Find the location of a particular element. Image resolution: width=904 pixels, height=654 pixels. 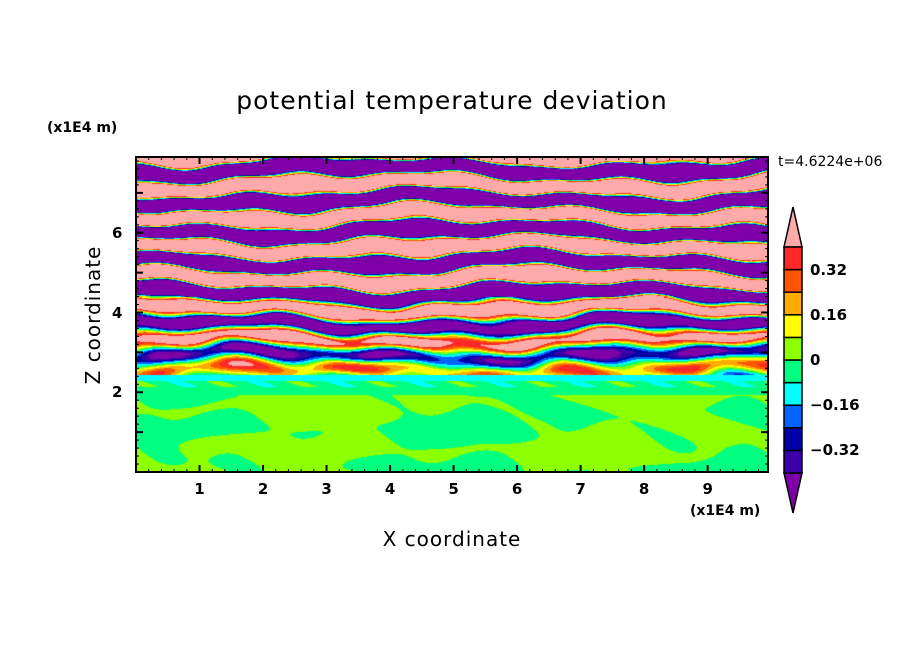

x-tick-label: 3 is located at coordinates (326, 489).